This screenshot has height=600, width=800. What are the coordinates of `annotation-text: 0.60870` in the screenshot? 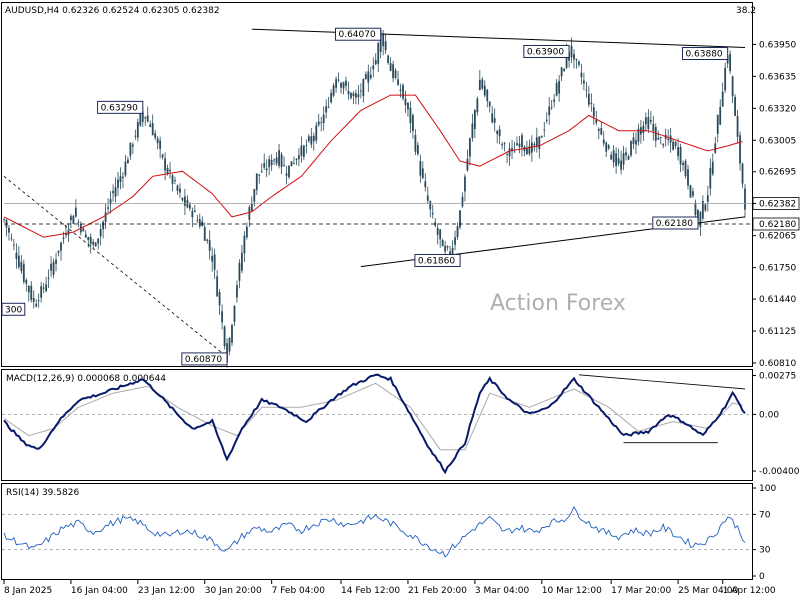 It's located at (203, 360).